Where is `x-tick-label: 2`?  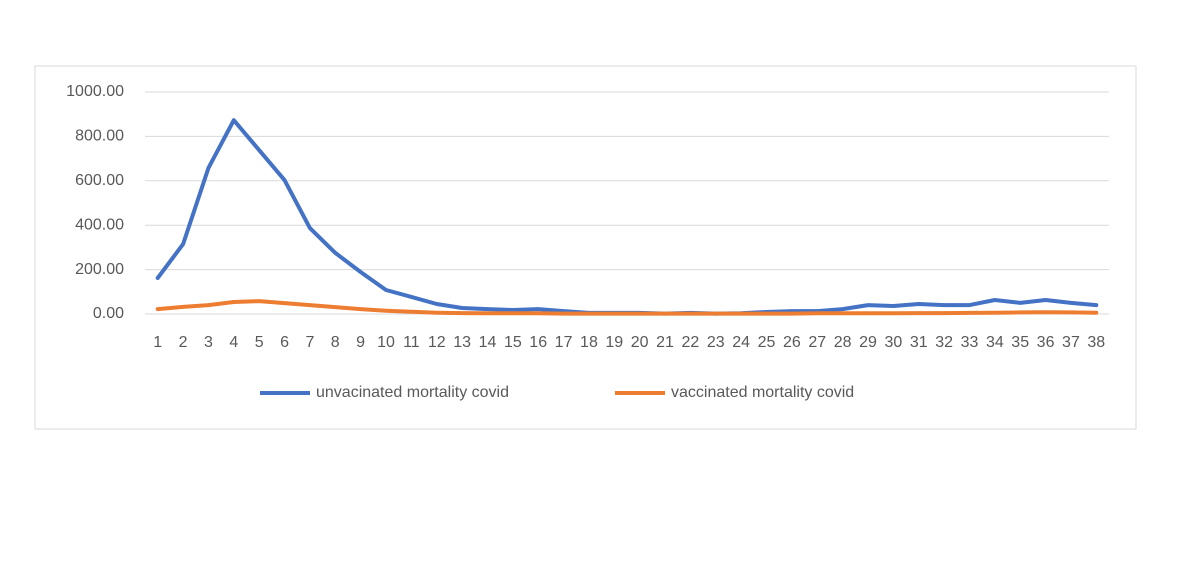
x-tick-label: 2 is located at coordinates (183, 342).